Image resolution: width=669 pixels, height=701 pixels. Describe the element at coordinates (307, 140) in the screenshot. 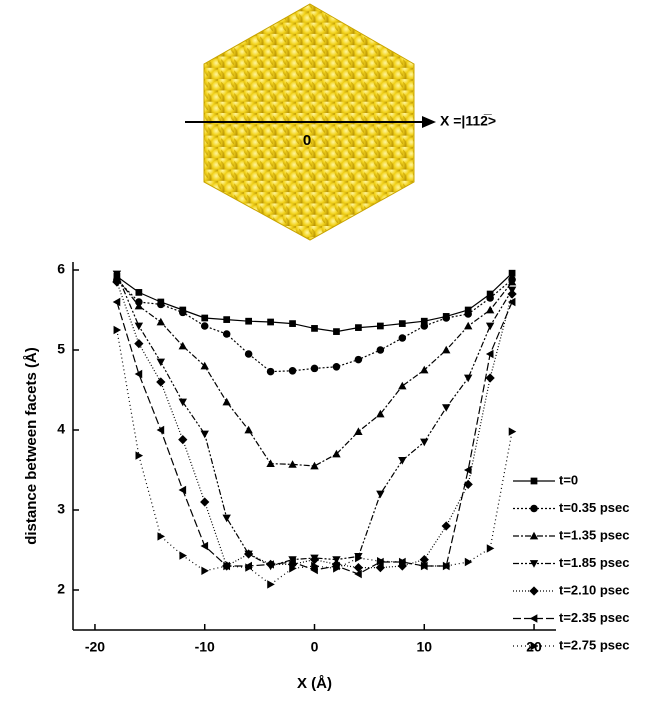

I see `origin-label: 0` at that location.